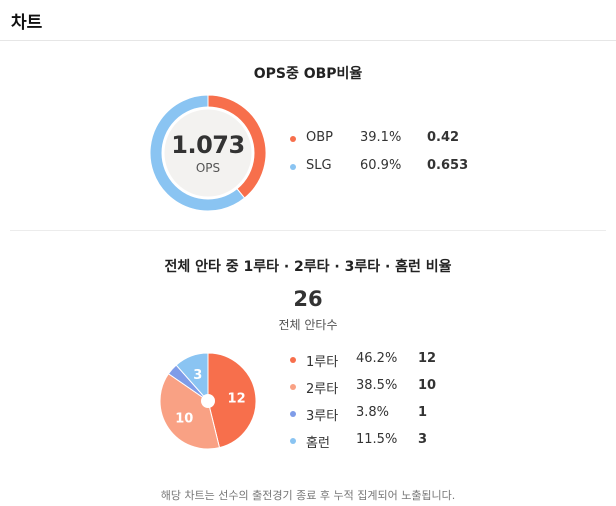  I want to click on ops-section-title: OPS중 OBP비율, so click(308, 74).